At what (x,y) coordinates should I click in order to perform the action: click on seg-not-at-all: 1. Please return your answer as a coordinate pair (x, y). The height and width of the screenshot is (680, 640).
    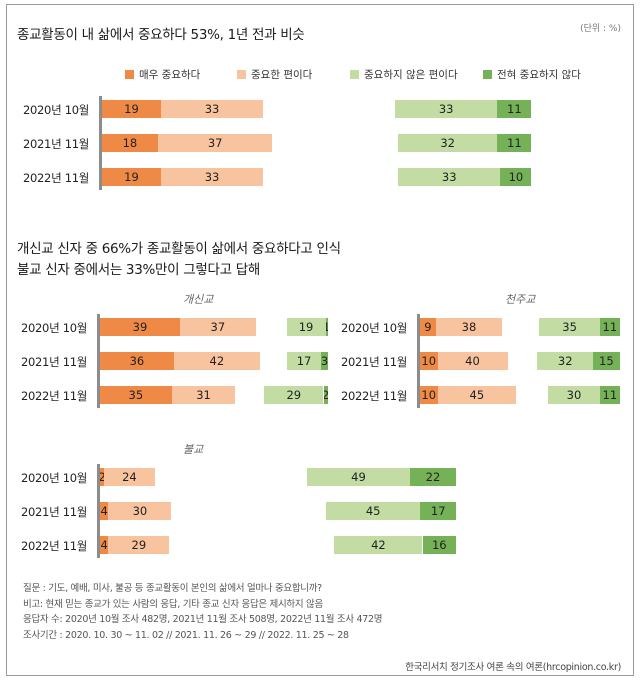
    Looking at the image, I should click on (326, 327).